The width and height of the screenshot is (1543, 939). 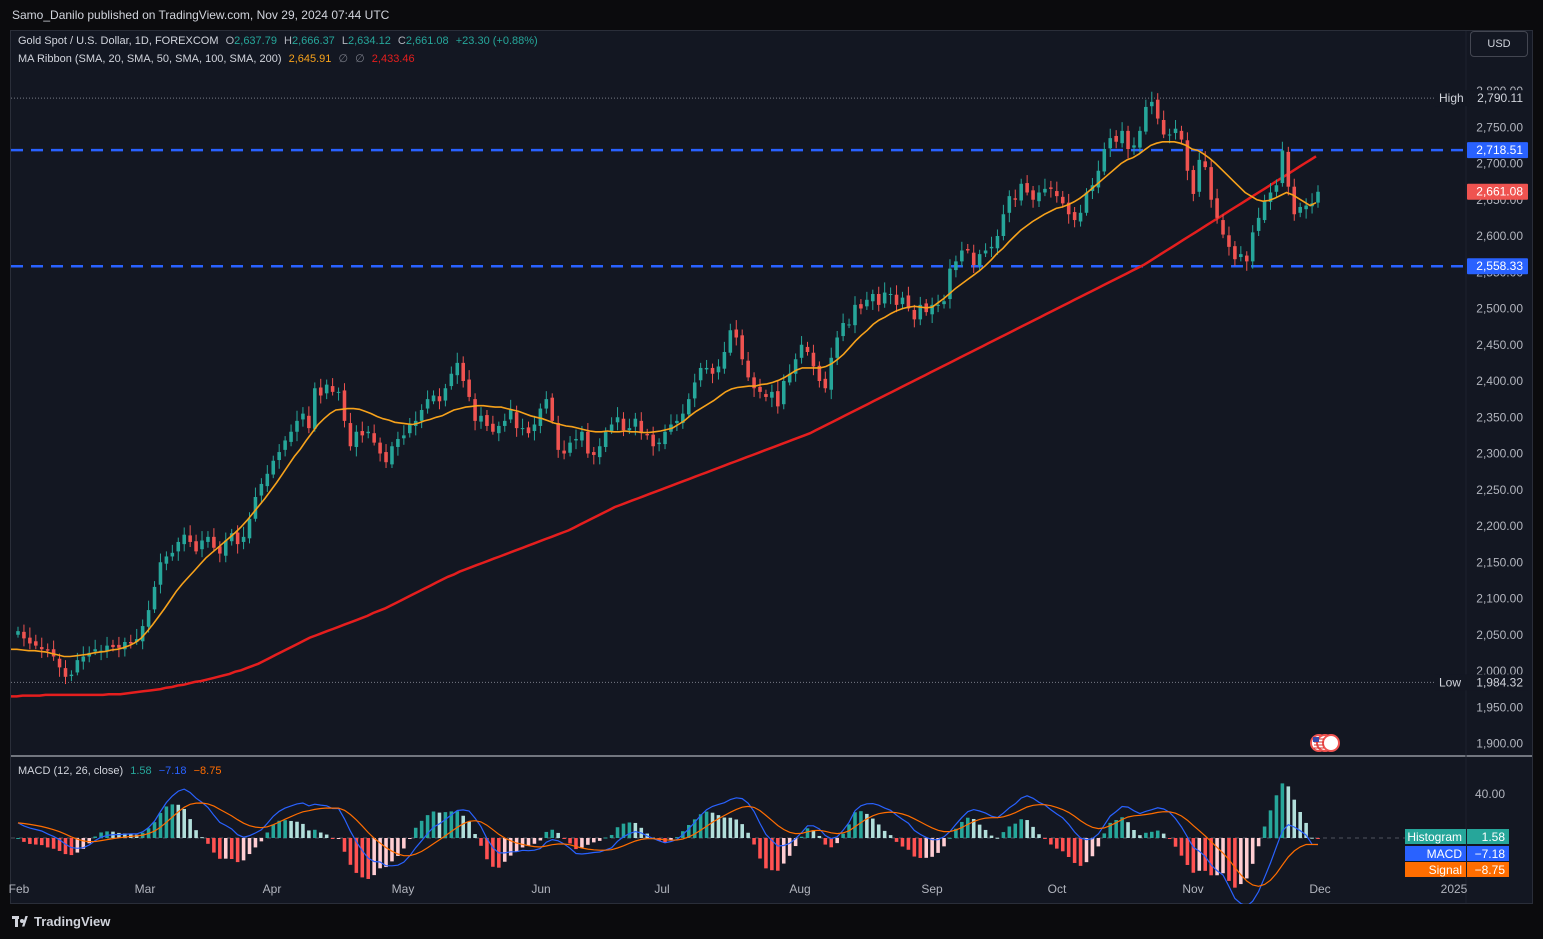 What do you see at coordinates (1499, 682) in the screenshot?
I see `low-marker-value: 1,984.32` at bounding box center [1499, 682].